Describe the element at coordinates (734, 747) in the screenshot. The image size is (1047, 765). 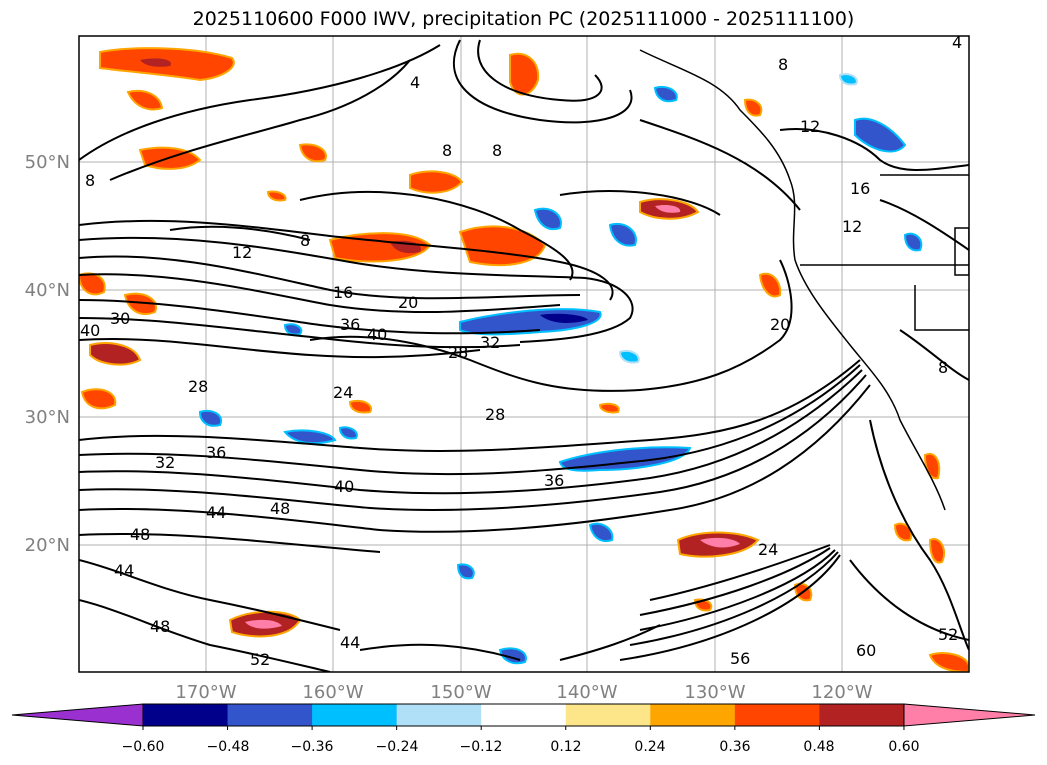
I see `colorbar-tick-label: 0.36` at that location.